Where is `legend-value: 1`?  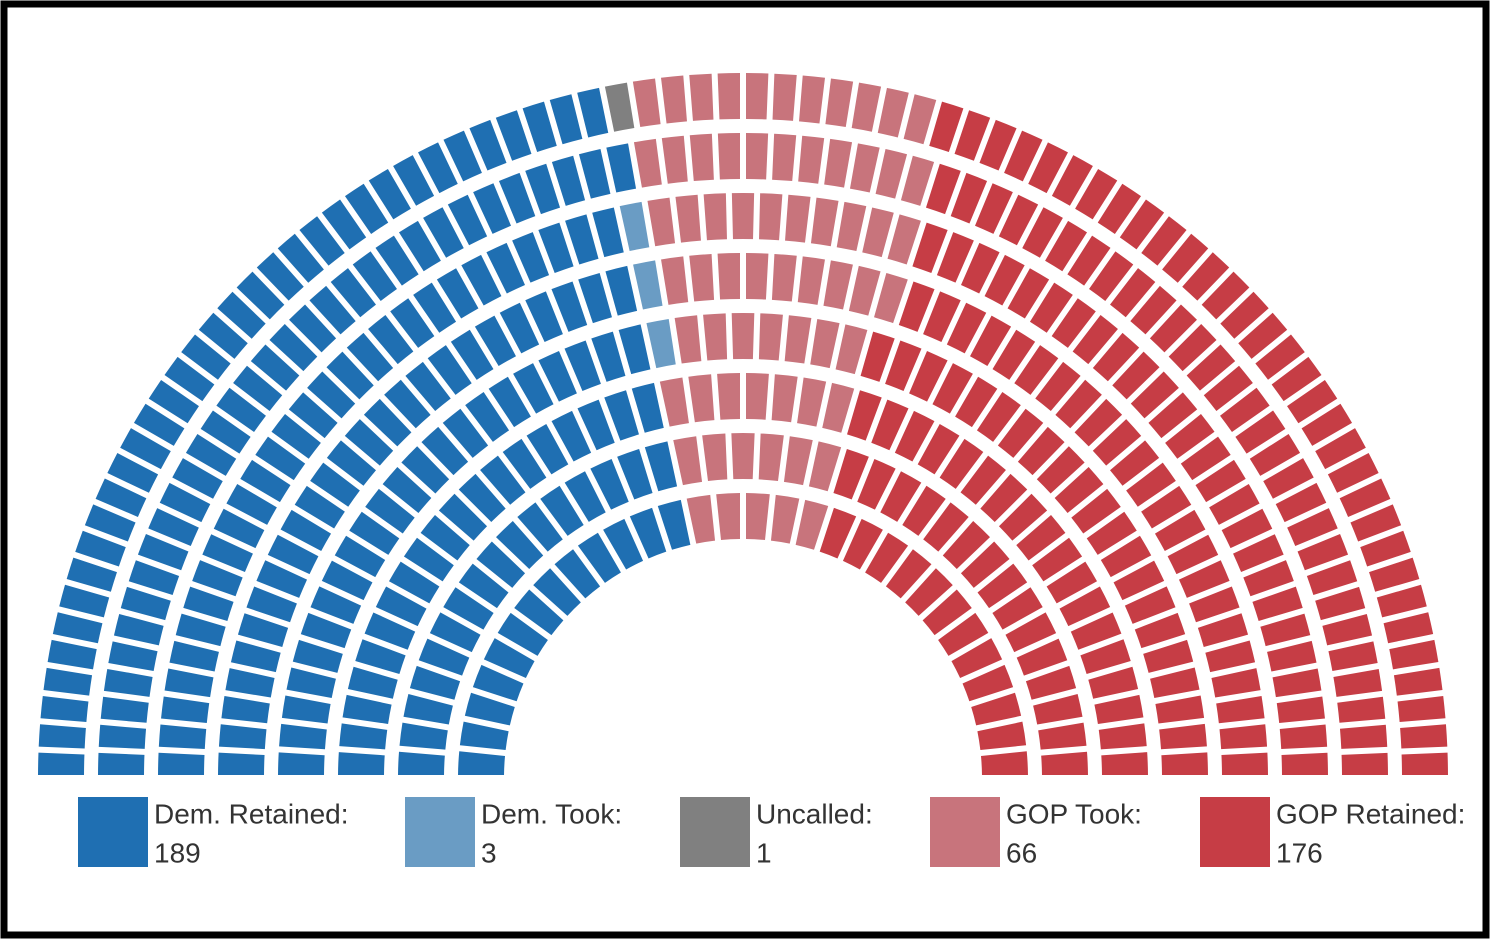
legend-value: 1 is located at coordinates (764, 852).